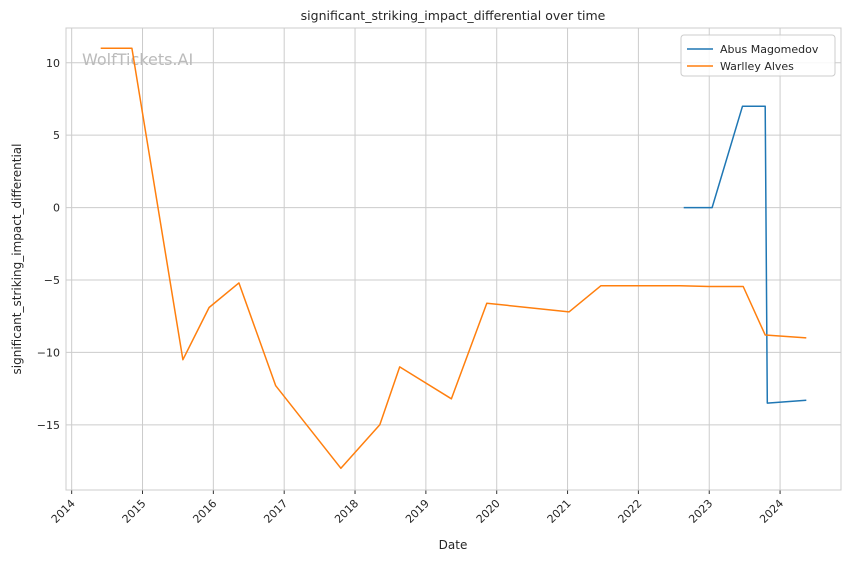 Image resolution: width=850 pixels, height=561 pixels. What do you see at coordinates (275, 511) in the screenshot?
I see `x-tick-label: 2017` at bounding box center [275, 511].